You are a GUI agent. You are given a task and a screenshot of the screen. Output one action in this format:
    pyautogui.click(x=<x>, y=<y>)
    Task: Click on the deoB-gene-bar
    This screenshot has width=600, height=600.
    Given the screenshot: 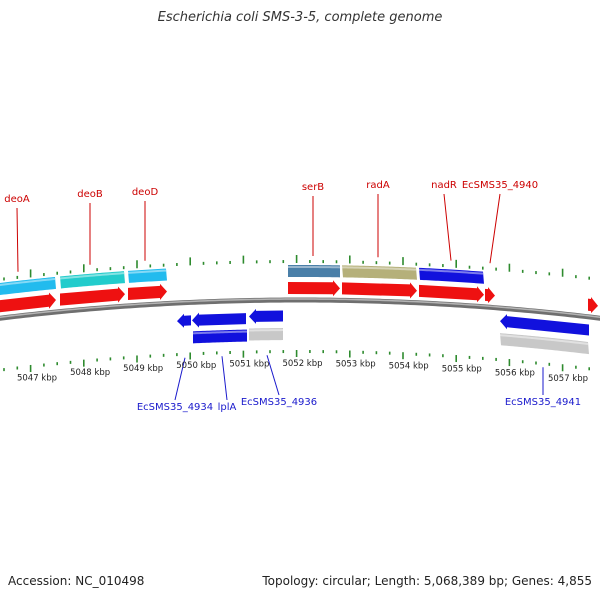 What is the action you would take?
    pyautogui.click(x=92, y=280)
    